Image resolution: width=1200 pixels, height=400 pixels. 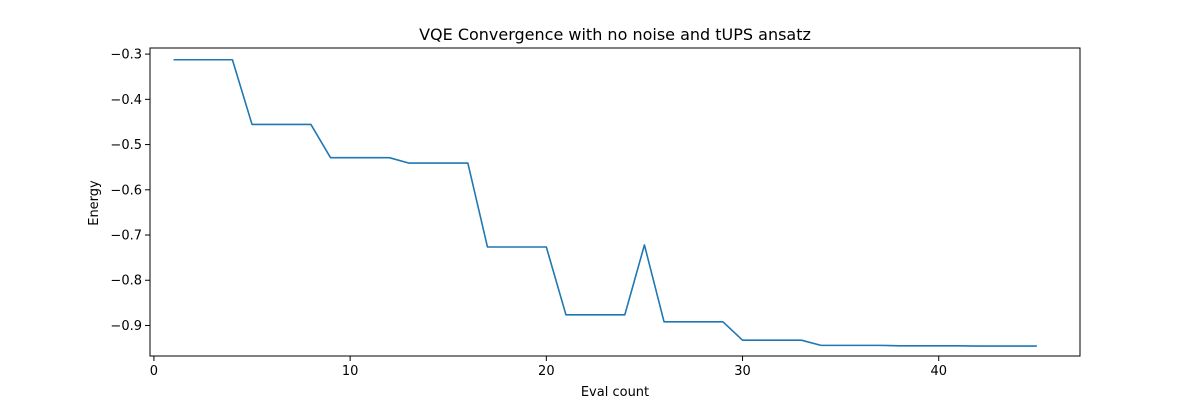 I want to click on x-tick-label: 0, so click(x=154, y=371).